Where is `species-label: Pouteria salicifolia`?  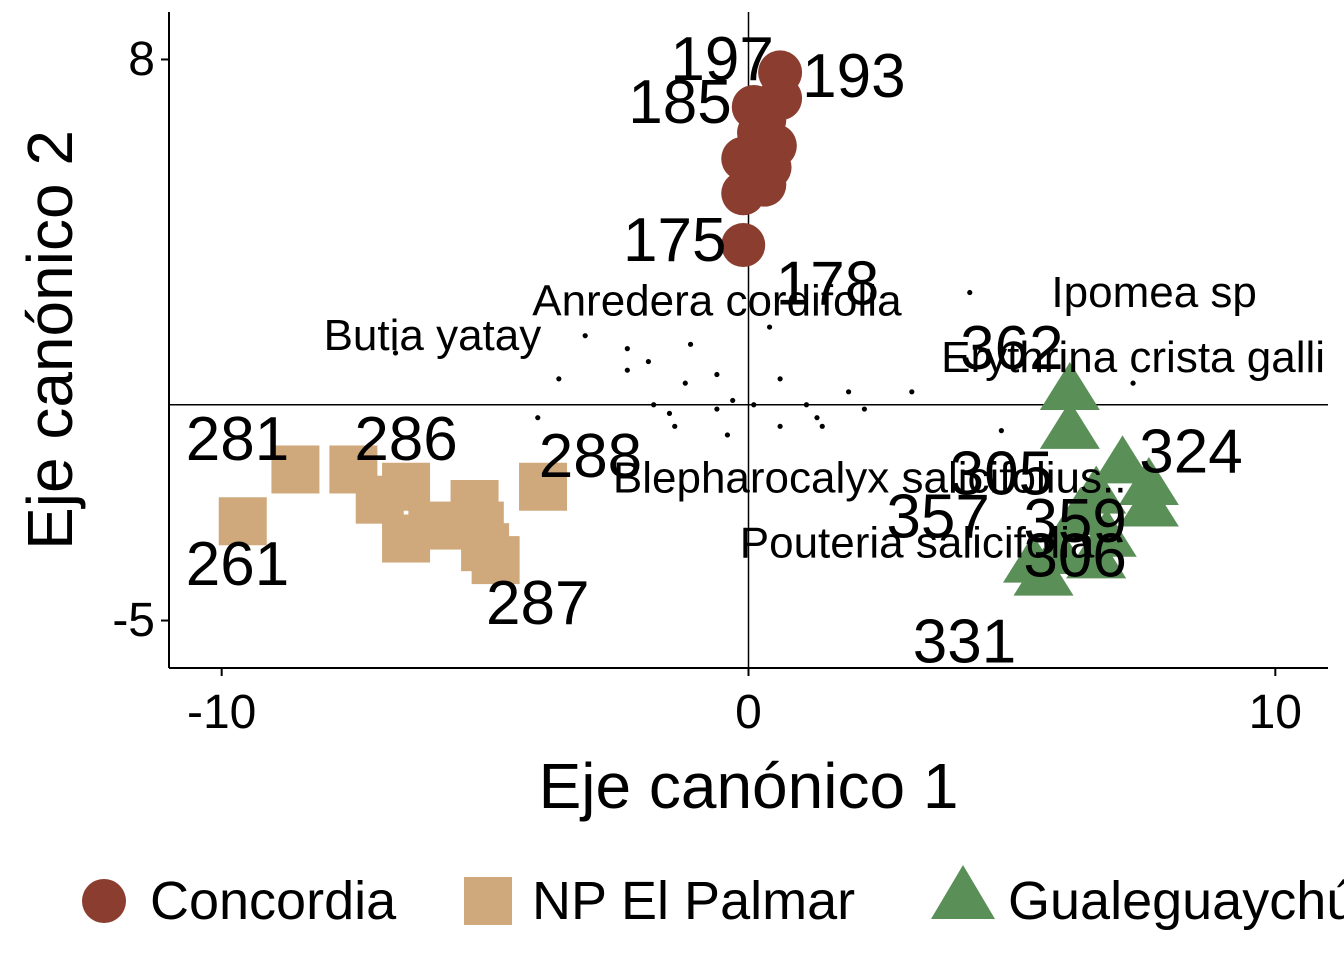 species-label: Pouteria salicifolia is located at coordinates (917, 542).